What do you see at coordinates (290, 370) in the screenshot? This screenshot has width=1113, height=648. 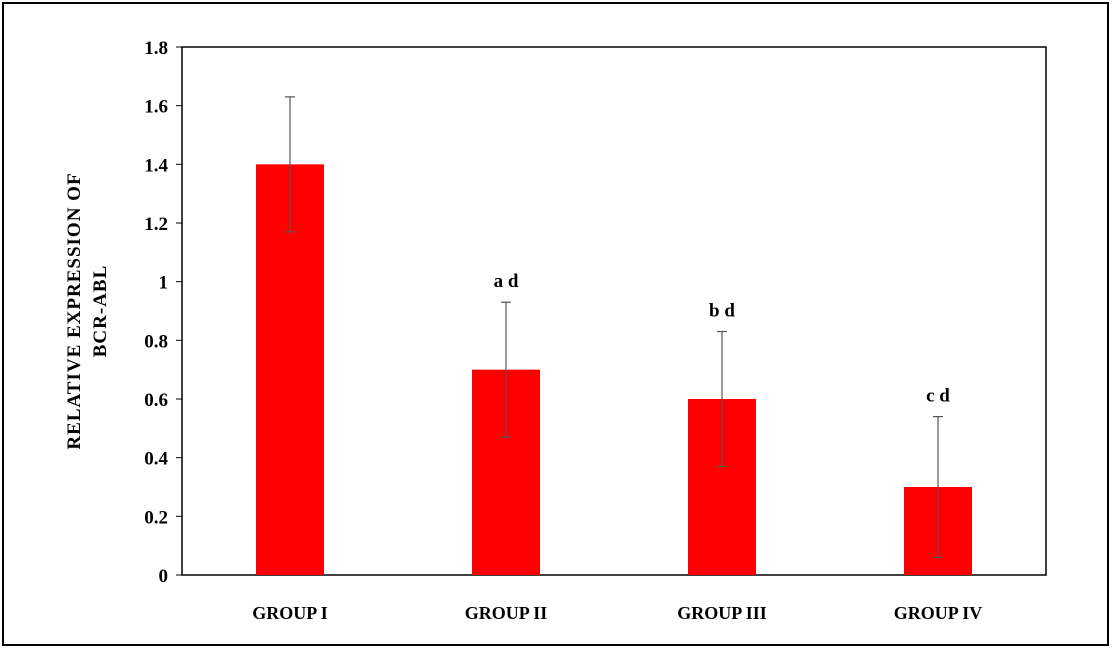 I see `bar` at bounding box center [290, 370].